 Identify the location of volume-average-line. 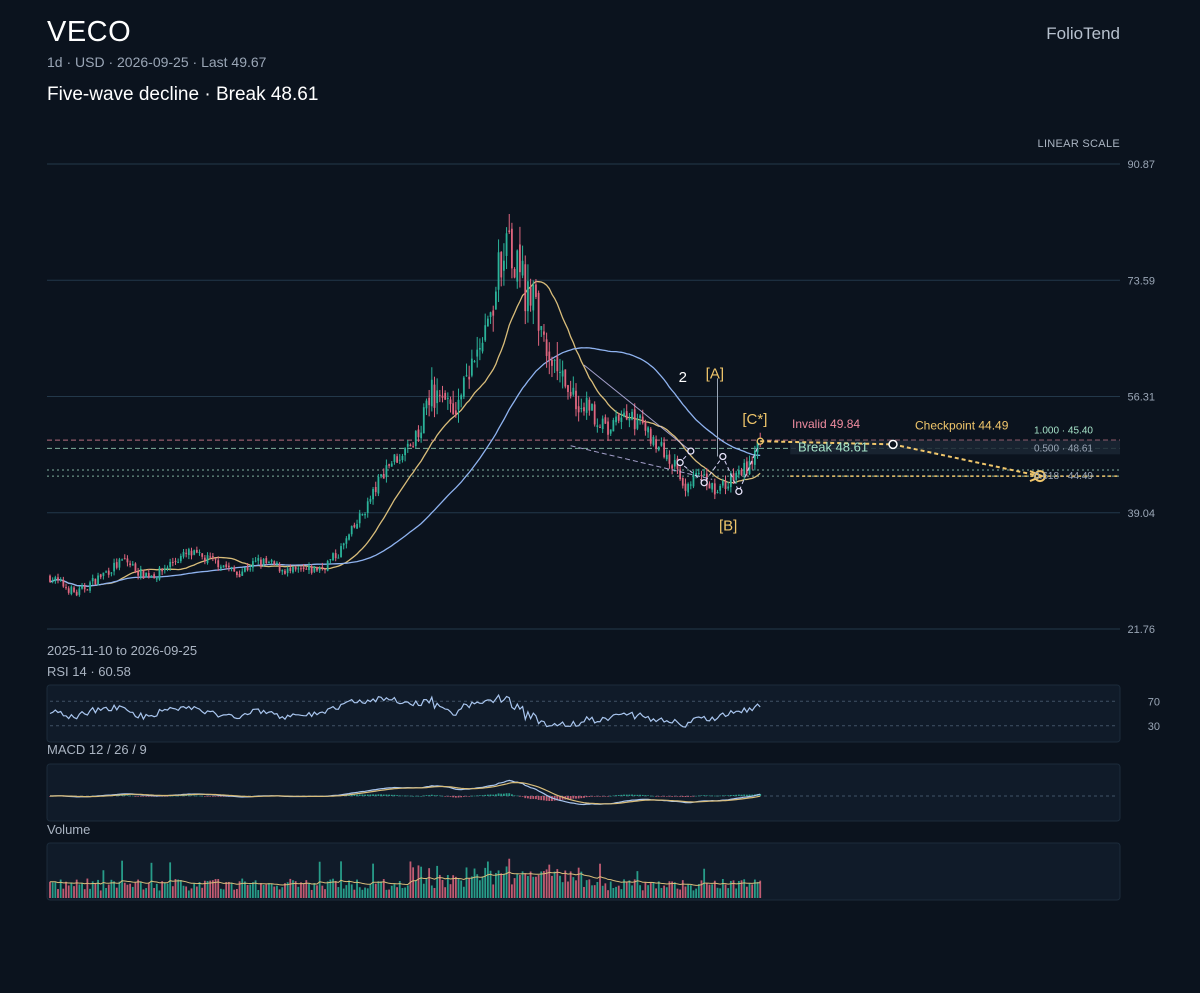
(405, 878).